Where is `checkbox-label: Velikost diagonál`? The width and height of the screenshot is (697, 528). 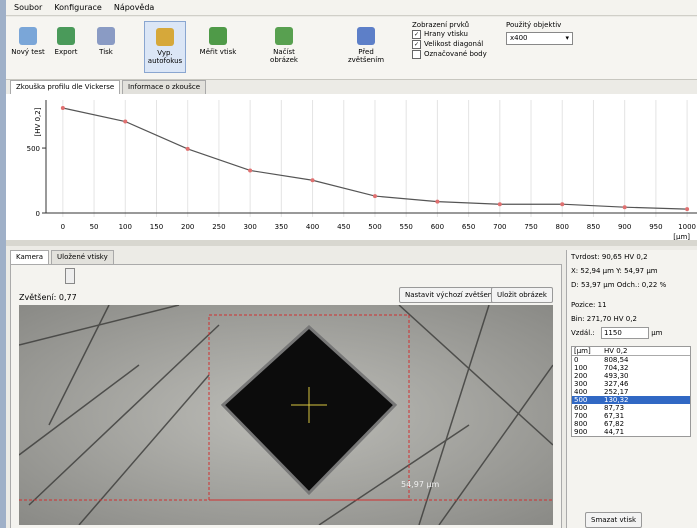
checkbox-label: Velikost diagonál is located at coordinates (454, 44).